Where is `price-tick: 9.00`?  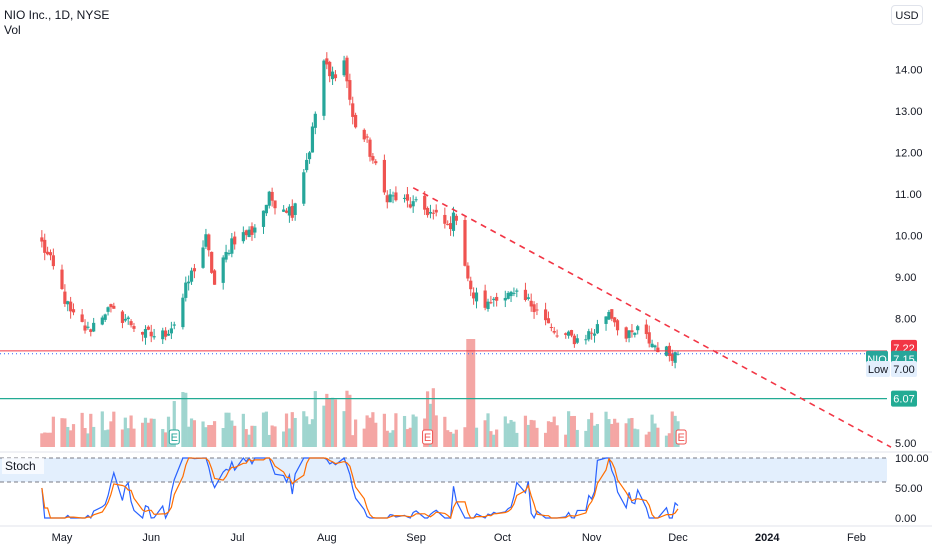 price-tick: 9.00 is located at coordinates (905, 278).